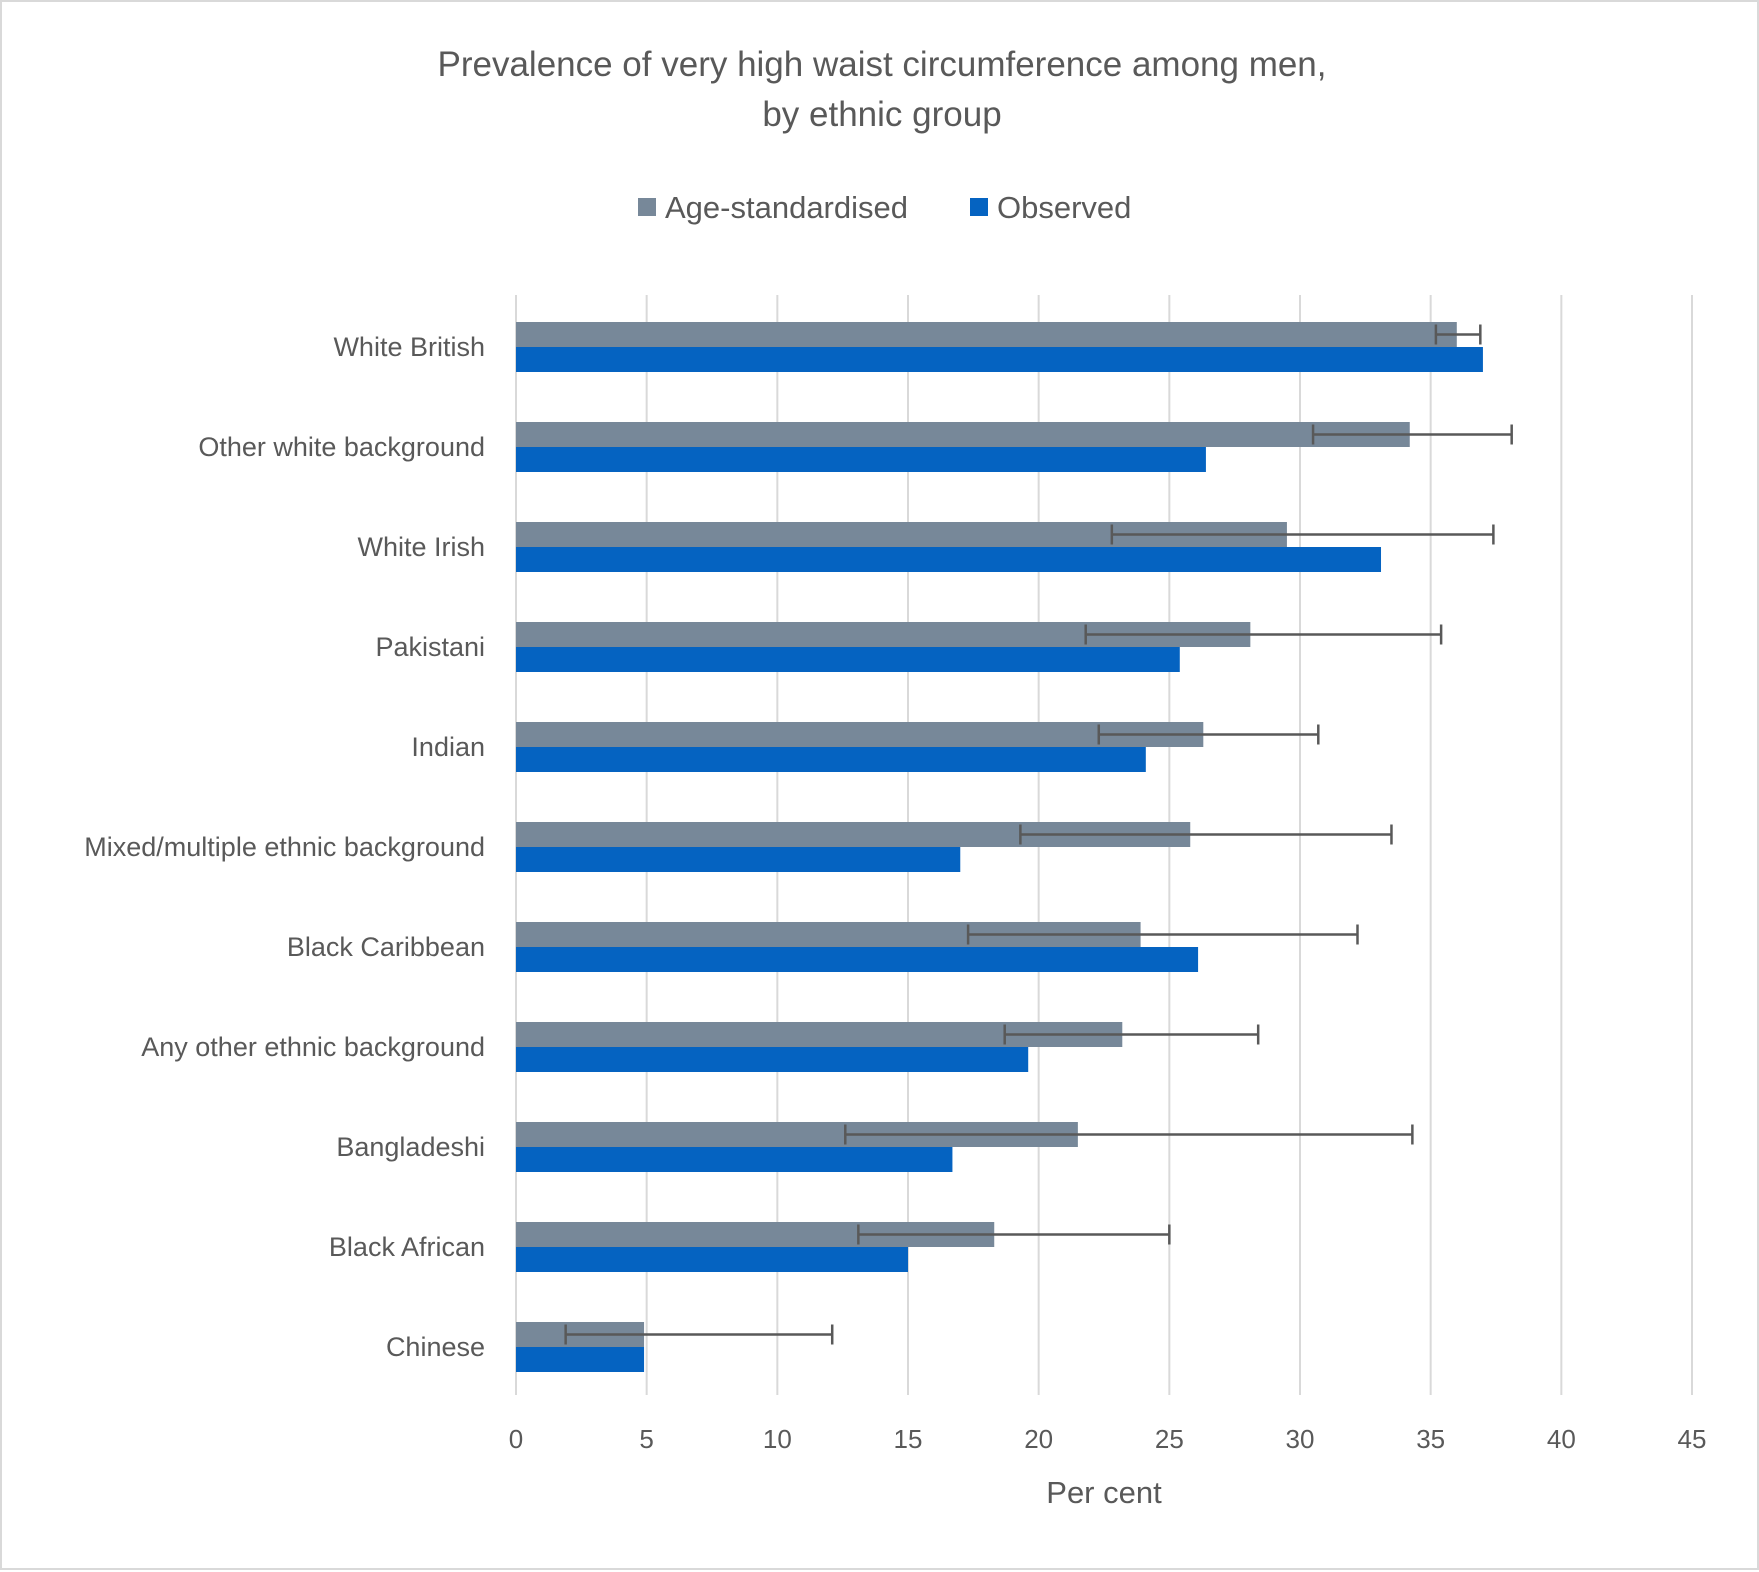  I want to click on bar-age-standardised-indian, so click(860, 734).